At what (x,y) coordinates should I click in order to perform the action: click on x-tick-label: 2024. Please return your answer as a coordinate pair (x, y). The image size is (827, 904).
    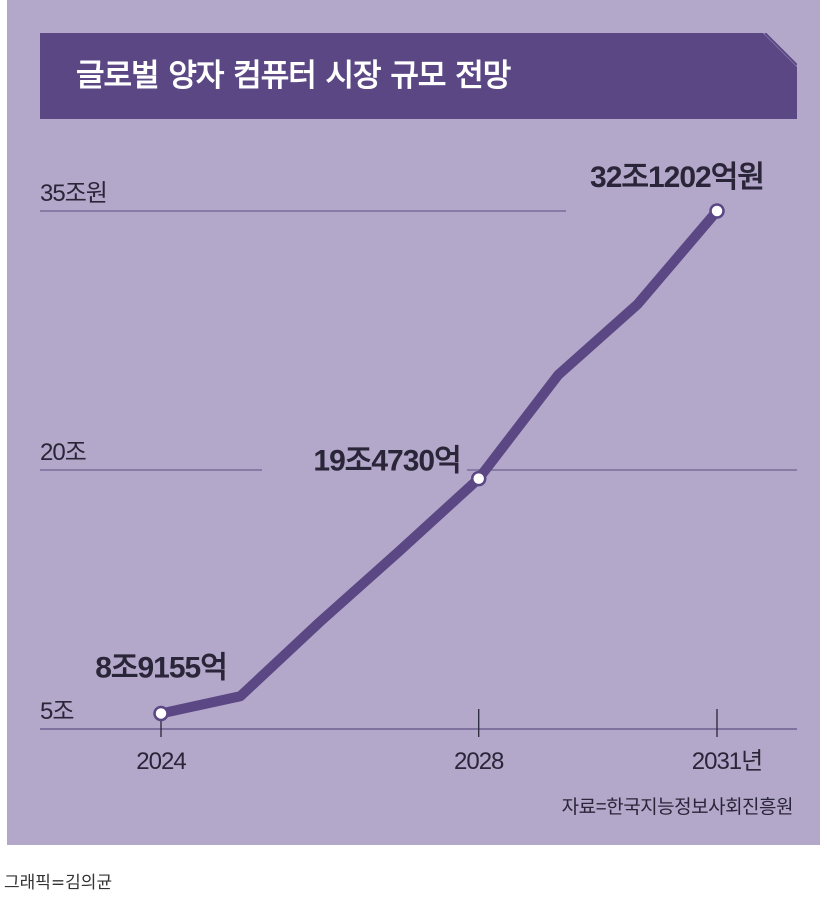
    Looking at the image, I should click on (161, 761).